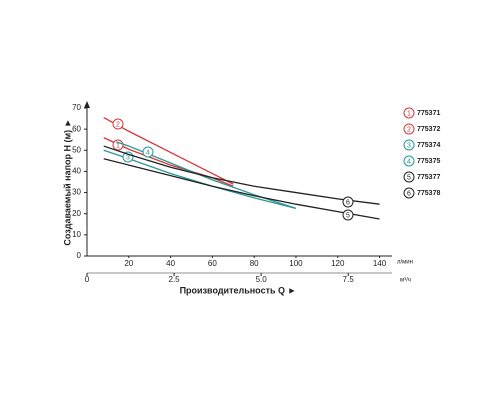  Describe the element at coordinates (428, 129) in the screenshot. I see `legend-label: 775372` at that location.